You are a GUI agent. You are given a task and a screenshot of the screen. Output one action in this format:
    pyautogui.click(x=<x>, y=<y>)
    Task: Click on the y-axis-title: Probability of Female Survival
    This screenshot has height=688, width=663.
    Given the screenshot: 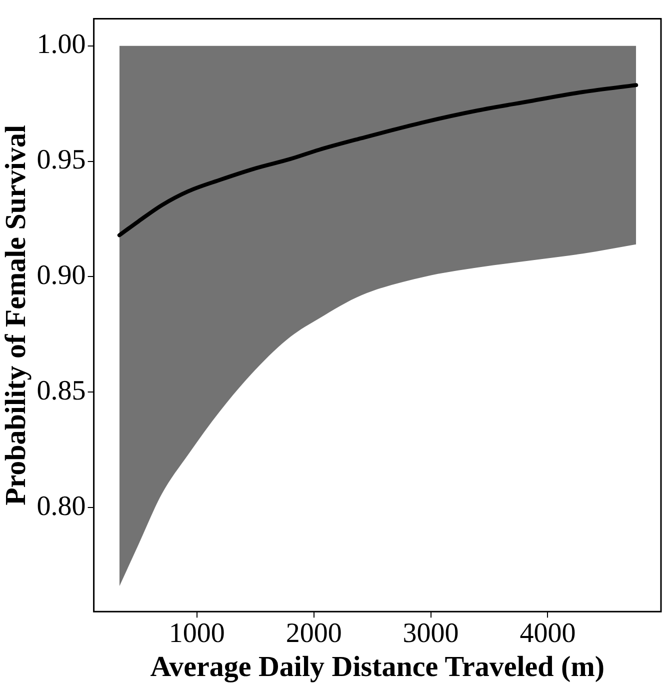 What is the action you would take?
    pyautogui.click(x=16, y=315)
    